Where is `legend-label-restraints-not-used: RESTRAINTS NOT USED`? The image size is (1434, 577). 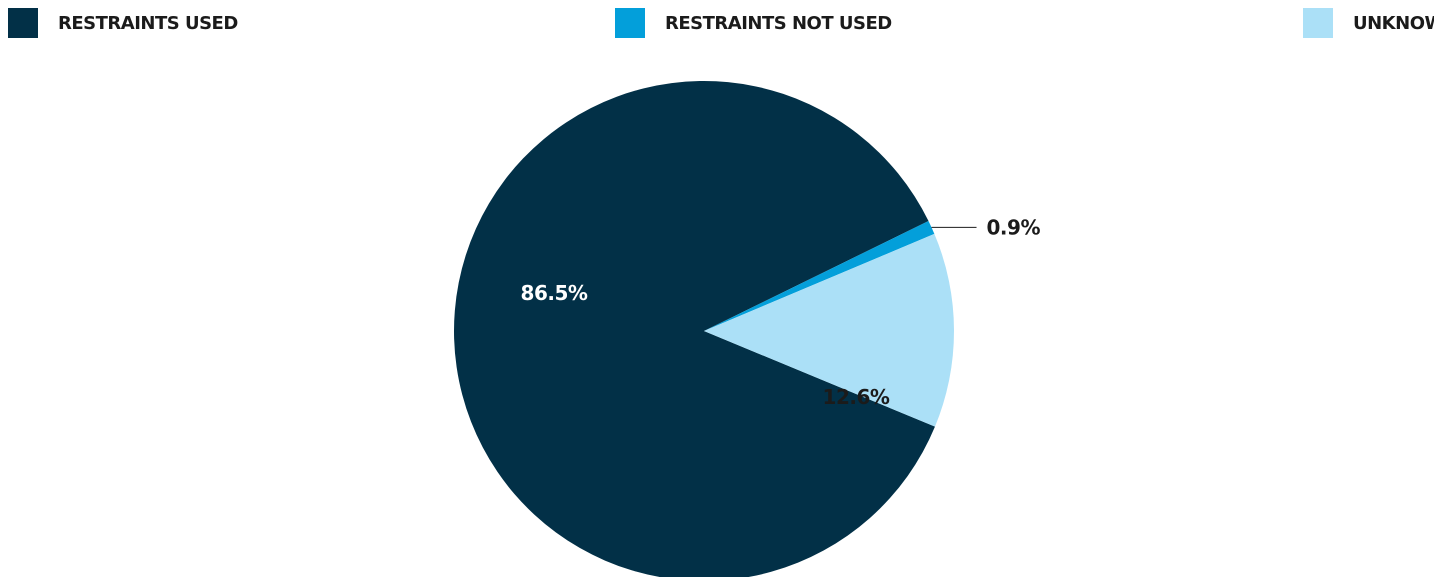
legend-label-restraints-not-used: RESTRAINTS NOT USED is located at coordinates (778, 23).